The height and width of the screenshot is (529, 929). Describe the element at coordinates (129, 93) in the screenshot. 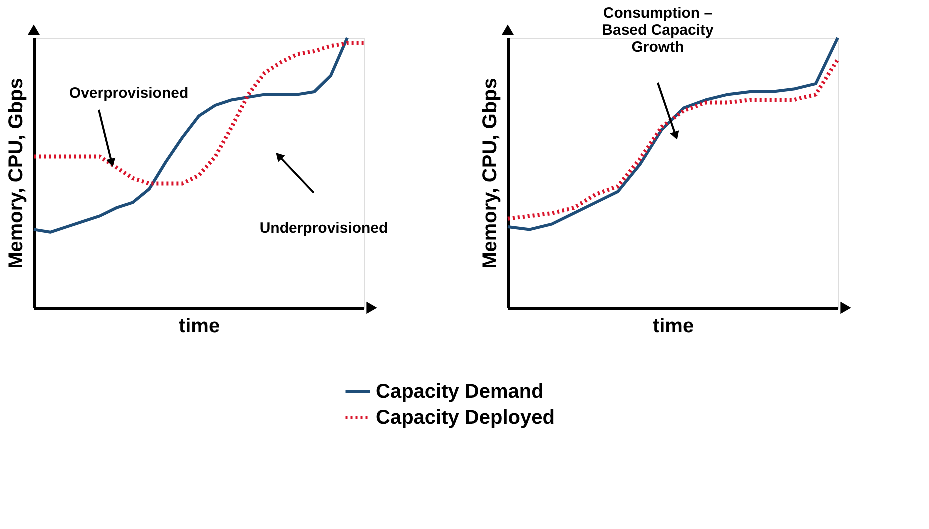

I see `annotation: Overprovisioned` at that location.